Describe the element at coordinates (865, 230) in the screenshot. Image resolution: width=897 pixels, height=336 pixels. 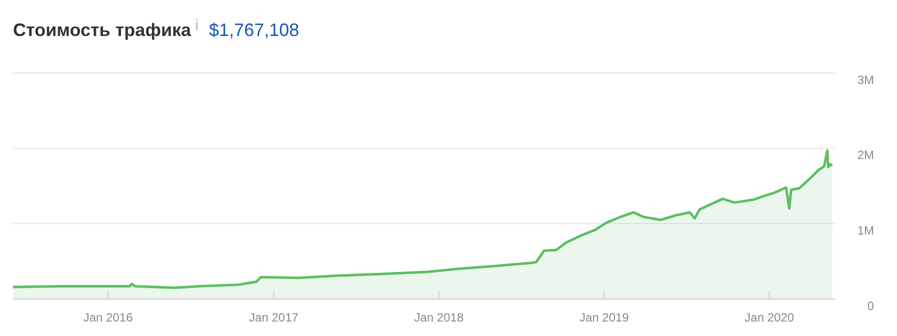
I see `y-tick-label: 1M` at that location.